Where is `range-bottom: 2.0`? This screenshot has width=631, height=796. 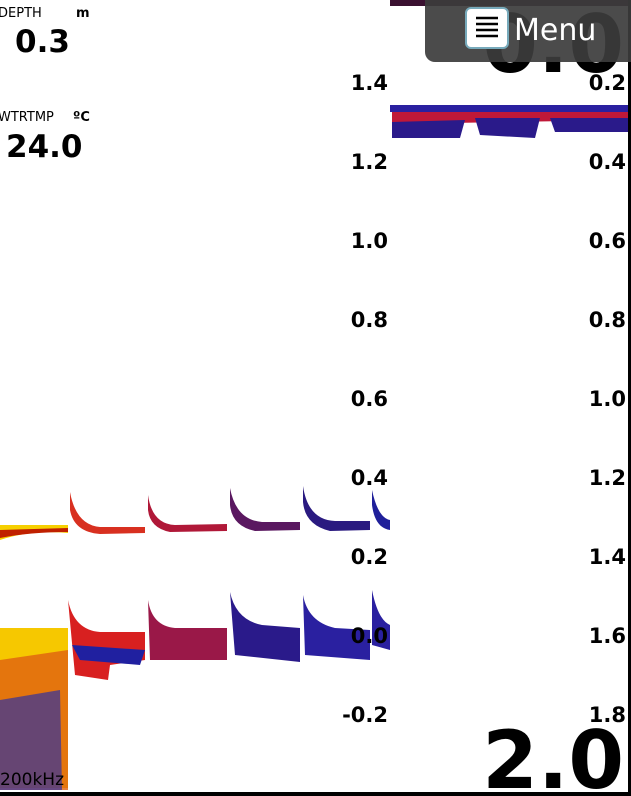
range-bottom: 2.0 is located at coordinates (553, 755).